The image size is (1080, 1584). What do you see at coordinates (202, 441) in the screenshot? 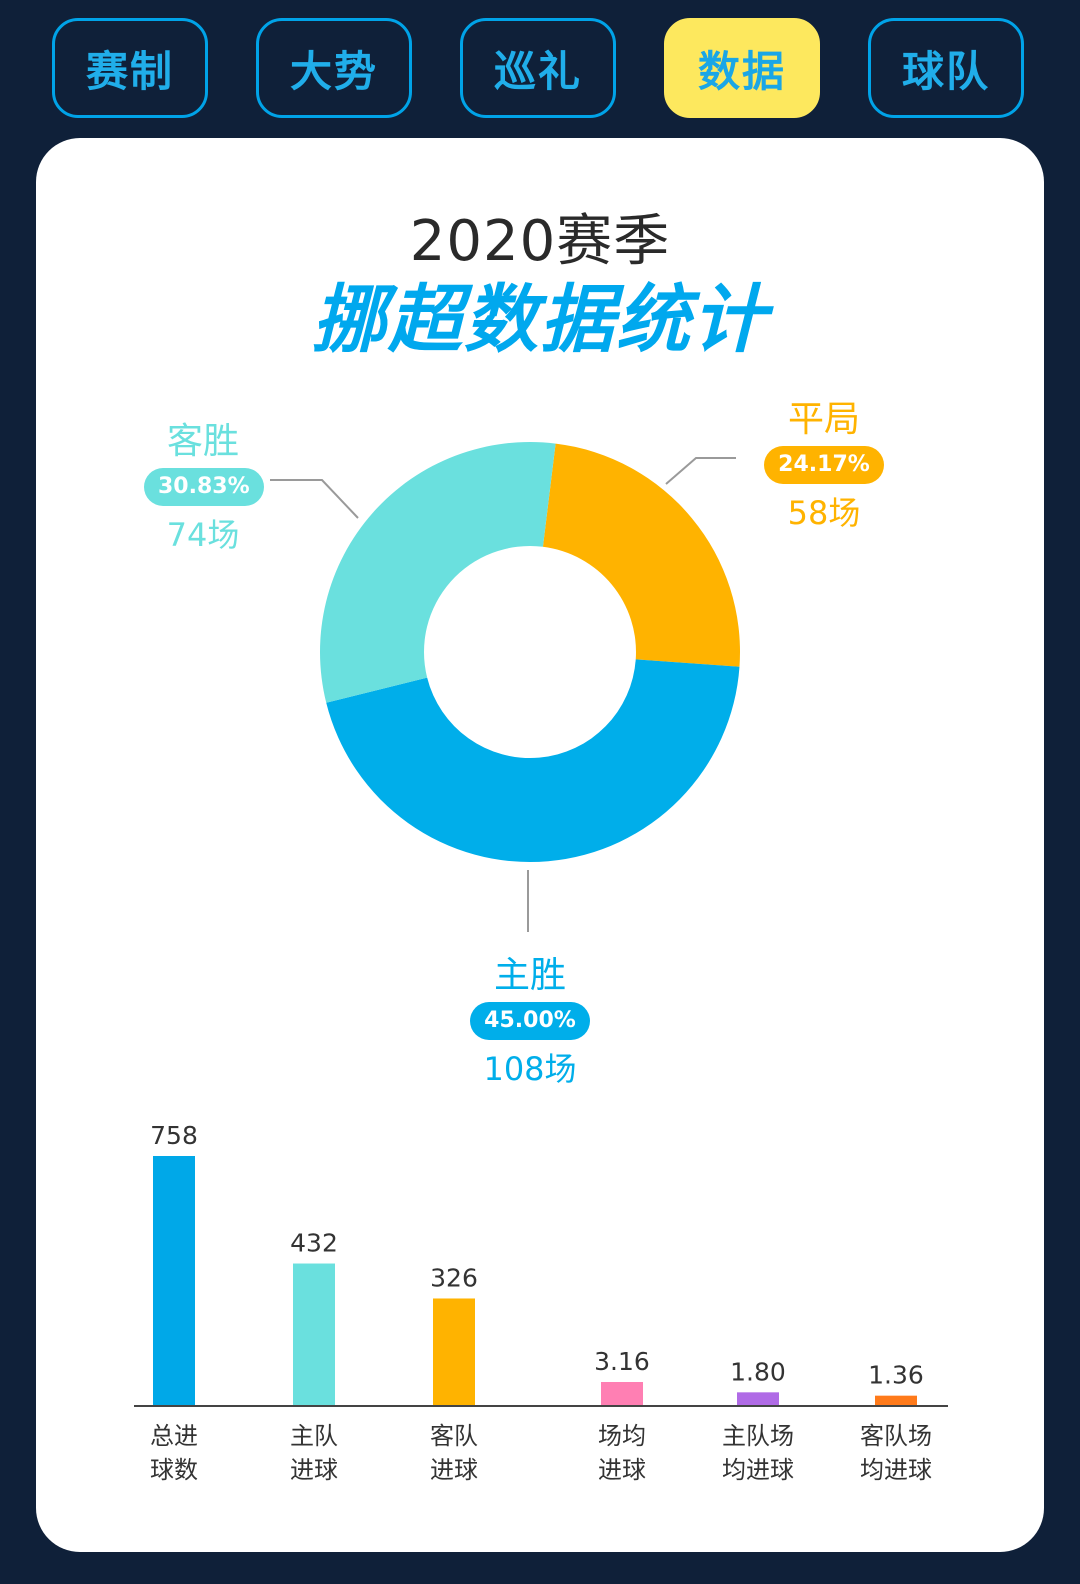
I see `away-win-name: 客胜` at bounding box center [202, 441].